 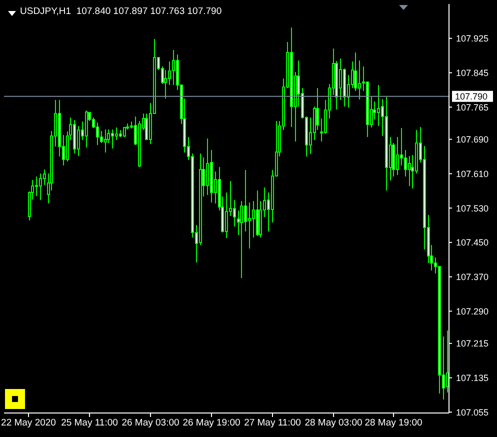 What do you see at coordinates (393, 423) in the screenshot?
I see `x-tick-label: 28 May 19:00` at bounding box center [393, 423].